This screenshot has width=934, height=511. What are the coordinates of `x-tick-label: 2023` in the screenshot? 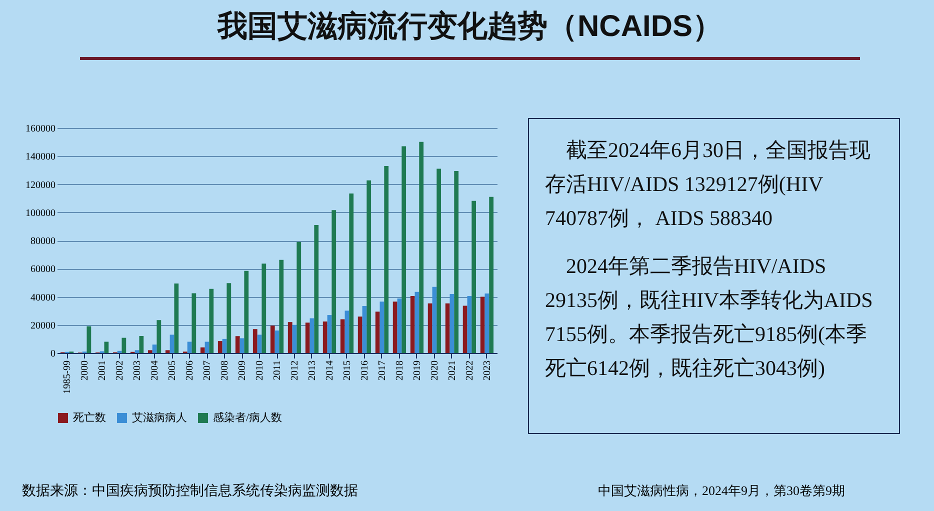 It's located at (487, 370).